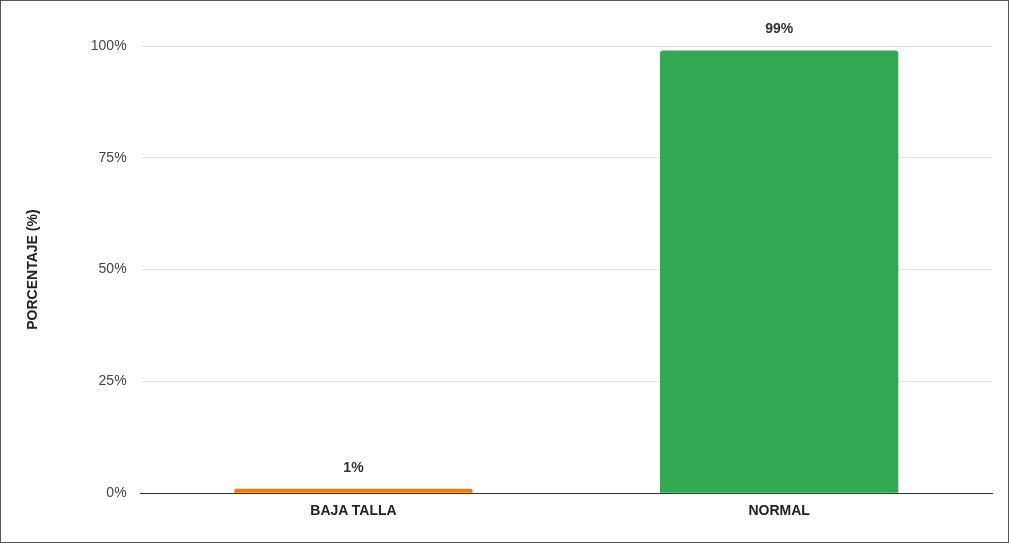  Describe the element at coordinates (112, 268) in the screenshot. I see `y-tick-label: 50%` at that location.